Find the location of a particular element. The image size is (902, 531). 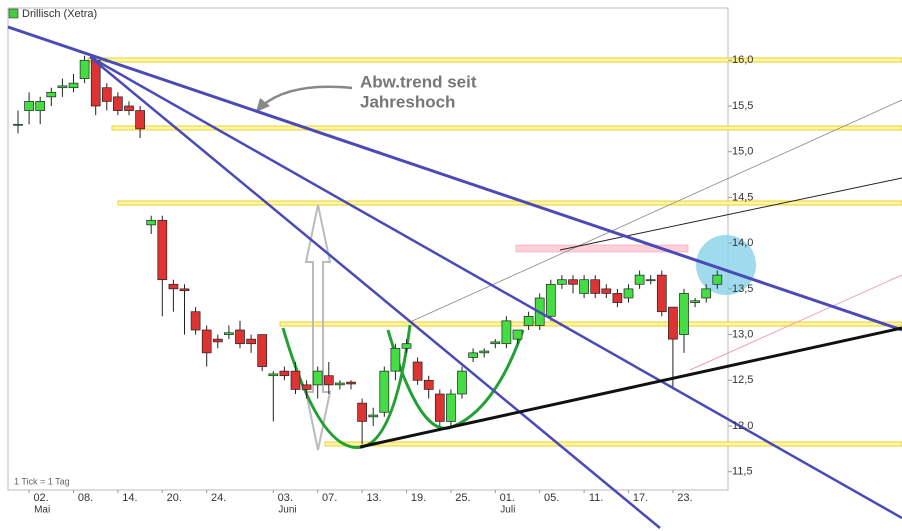

x-tick-label: 23. is located at coordinates (684, 498).